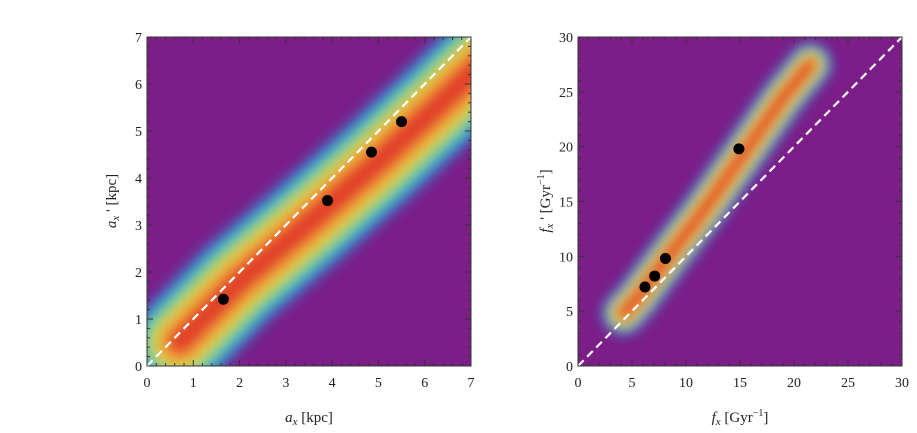 This screenshot has width=917, height=433. What do you see at coordinates (138, 320) in the screenshot?
I see `y-tick-label: 1` at bounding box center [138, 320].